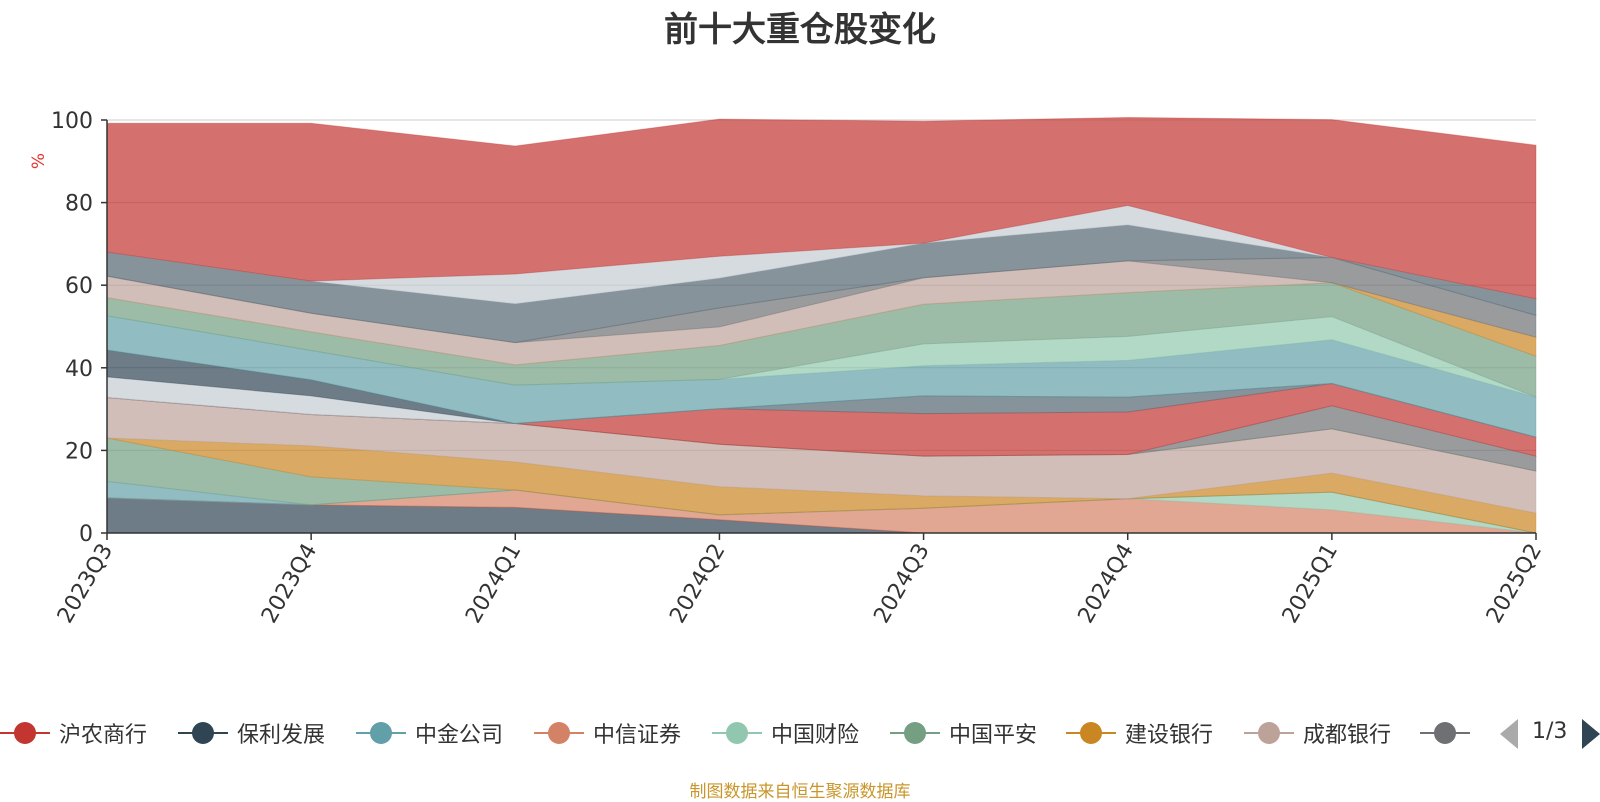  What do you see at coordinates (86, 534) in the screenshot?
I see `y-tick-label: 0` at bounding box center [86, 534].